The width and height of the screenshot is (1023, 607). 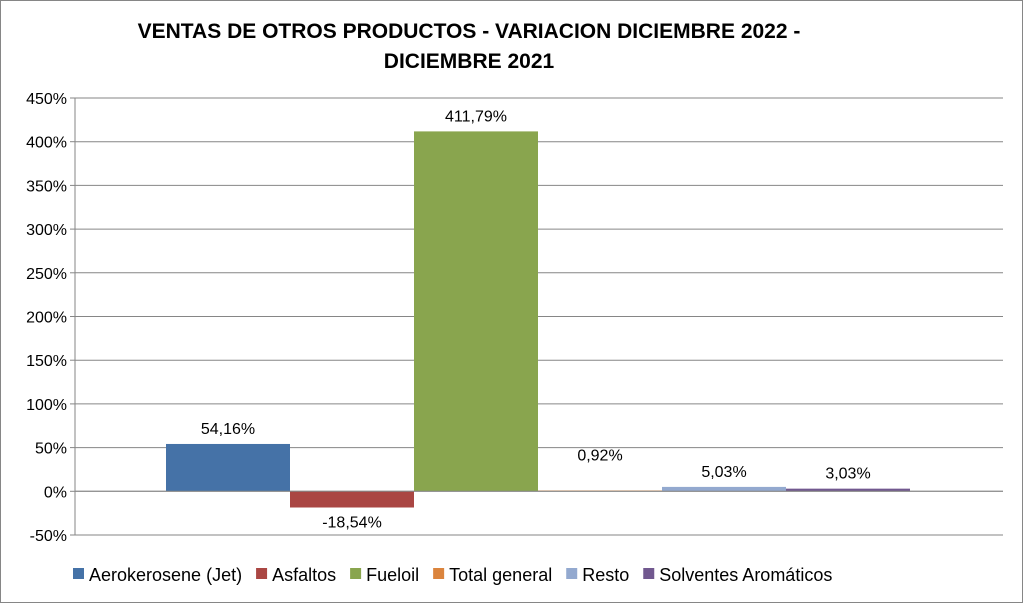 I want to click on chart-title-line-2: DICIEMBRE 2021, so click(x=469, y=61).